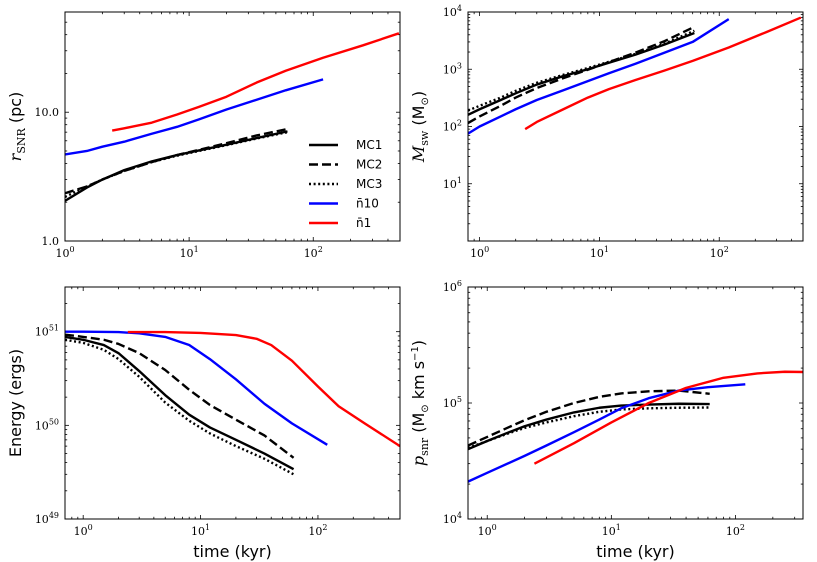 The height and width of the screenshot is (562, 817). I want to click on y-tick-label: 10⁵, so click(452, 402).